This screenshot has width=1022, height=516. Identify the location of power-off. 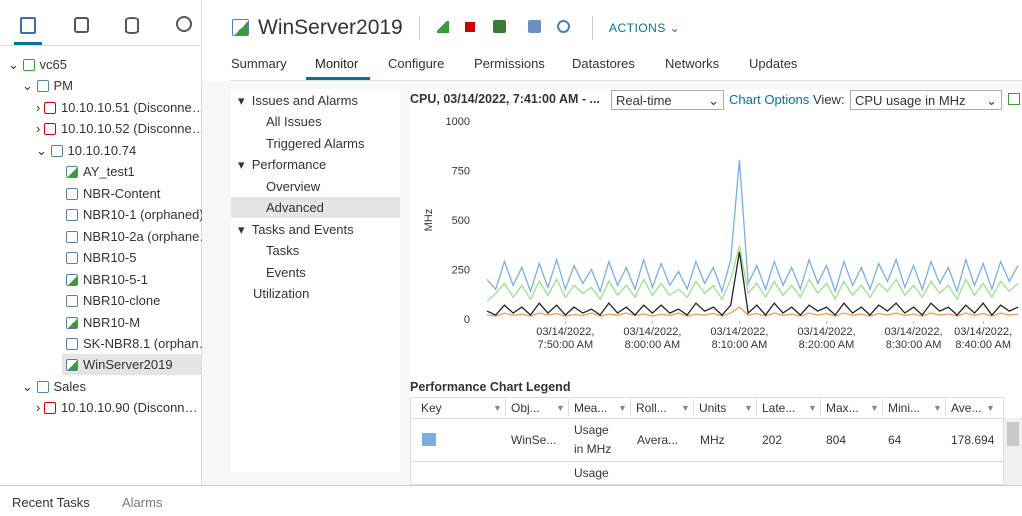
(470, 27).